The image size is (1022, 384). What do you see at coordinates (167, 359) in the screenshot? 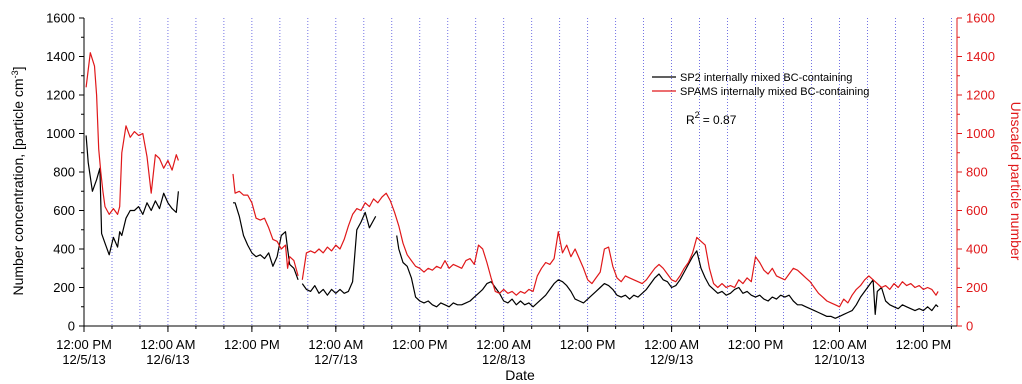
I see `x-tick-date-label: 12/6/13` at bounding box center [167, 359].